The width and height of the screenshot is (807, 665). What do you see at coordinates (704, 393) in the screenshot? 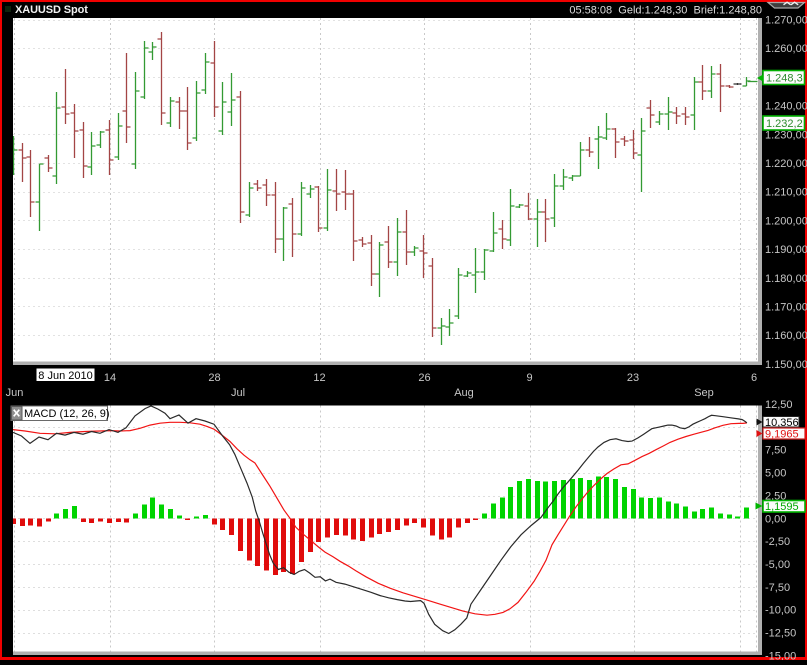
I see `svg-text: Sep` at bounding box center [704, 393].